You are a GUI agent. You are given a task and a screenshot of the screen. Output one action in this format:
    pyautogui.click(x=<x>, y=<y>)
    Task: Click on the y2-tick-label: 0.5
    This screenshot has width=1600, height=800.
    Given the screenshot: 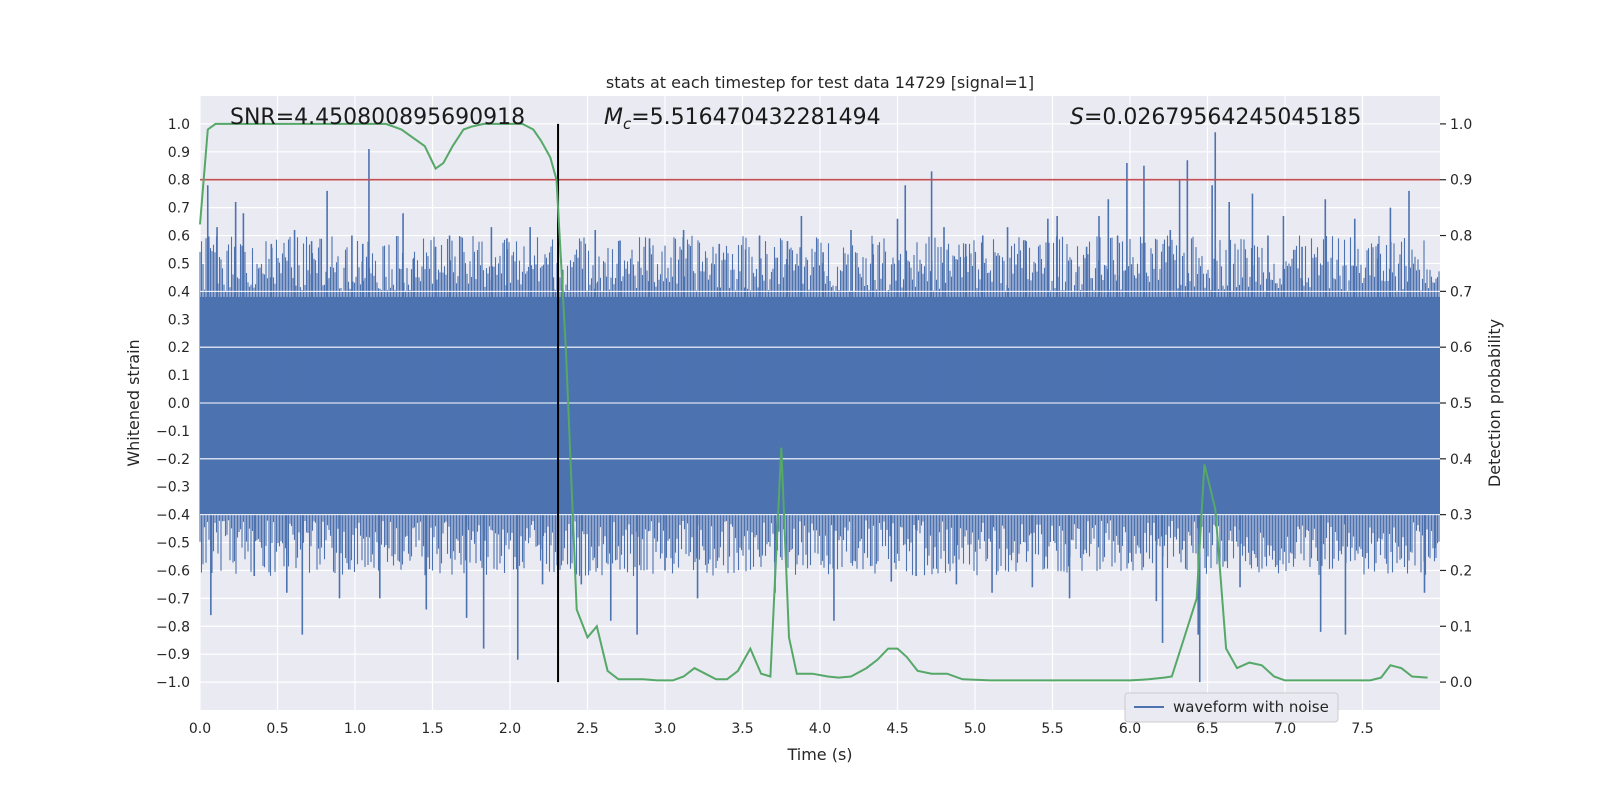 What is the action you would take?
    pyautogui.click(x=1461, y=404)
    